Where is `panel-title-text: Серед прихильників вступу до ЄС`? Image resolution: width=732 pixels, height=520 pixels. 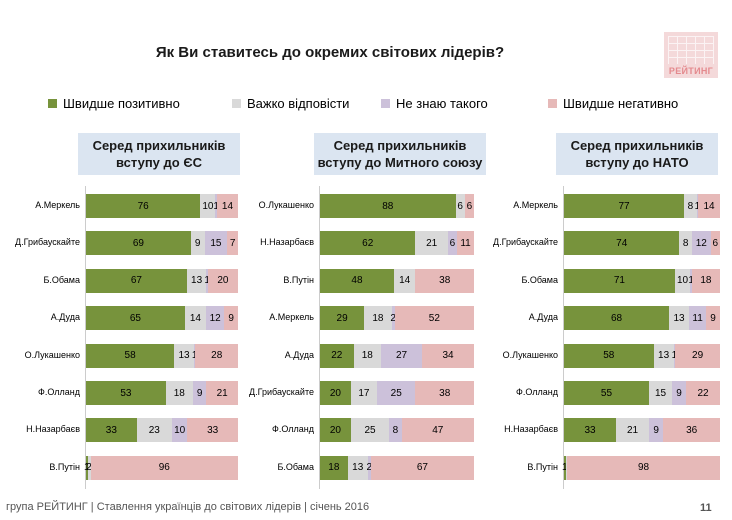
panel-title-text: Серед прихильників вступу до ЄС is located at coordinates (159, 154).